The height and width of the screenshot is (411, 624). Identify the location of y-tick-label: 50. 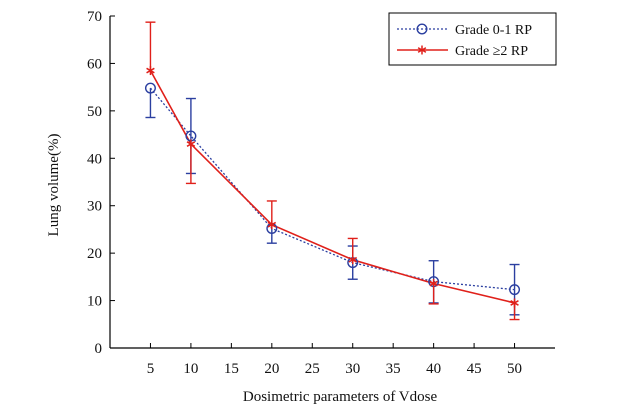
(94, 112).